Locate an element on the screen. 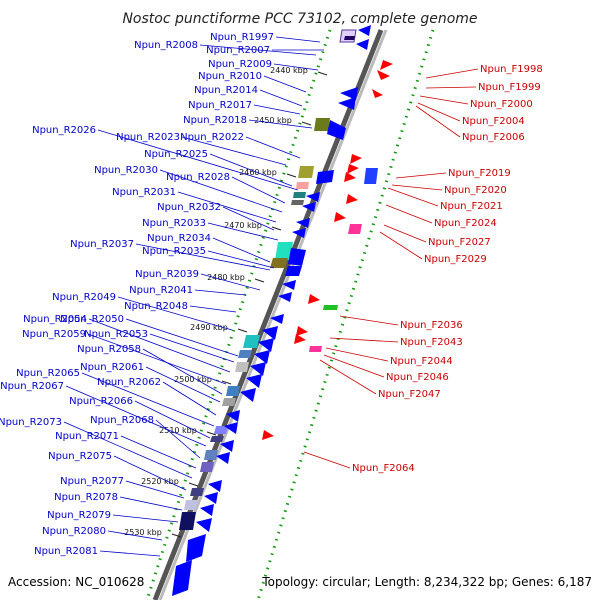  reverse-gene-label: Npun_R2067 is located at coordinates (103, 414).